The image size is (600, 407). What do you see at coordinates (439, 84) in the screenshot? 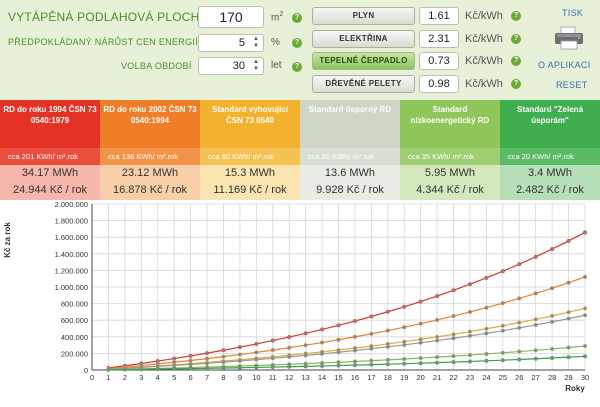
I see `fuel-price-input: 0.98` at bounding box center [439, 84].